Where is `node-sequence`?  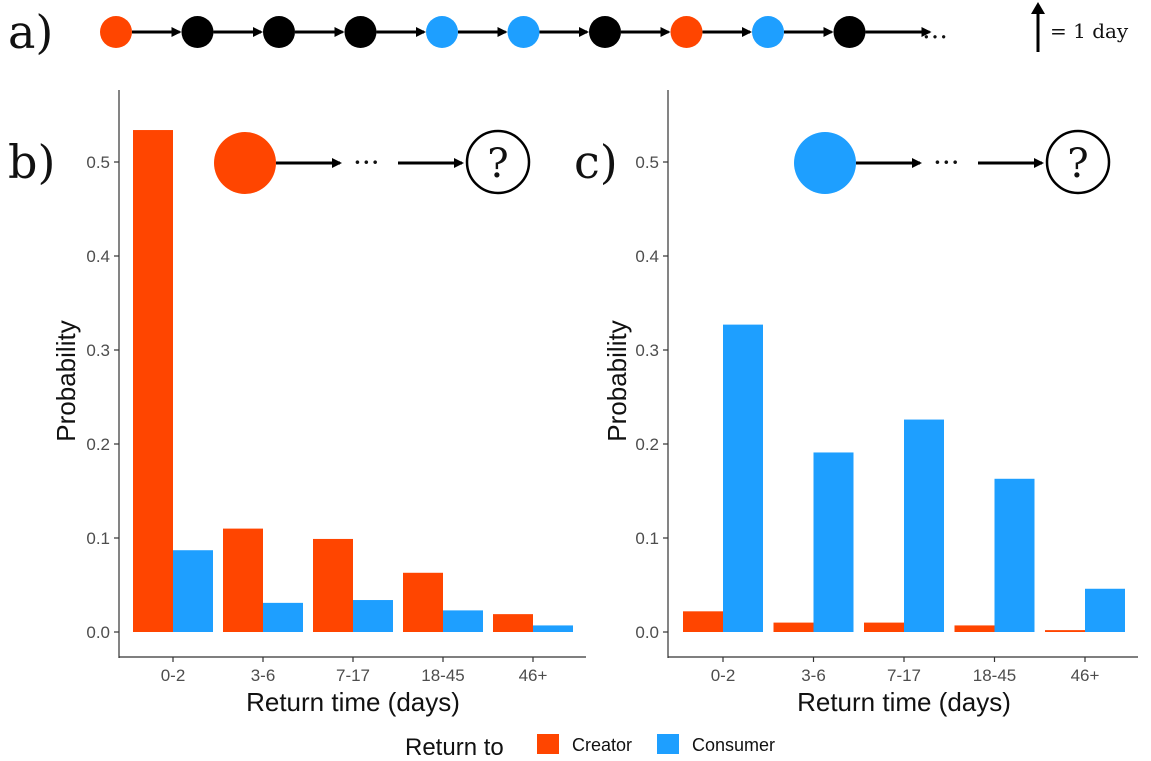 node-sequence is located at coordinates (516, 32).